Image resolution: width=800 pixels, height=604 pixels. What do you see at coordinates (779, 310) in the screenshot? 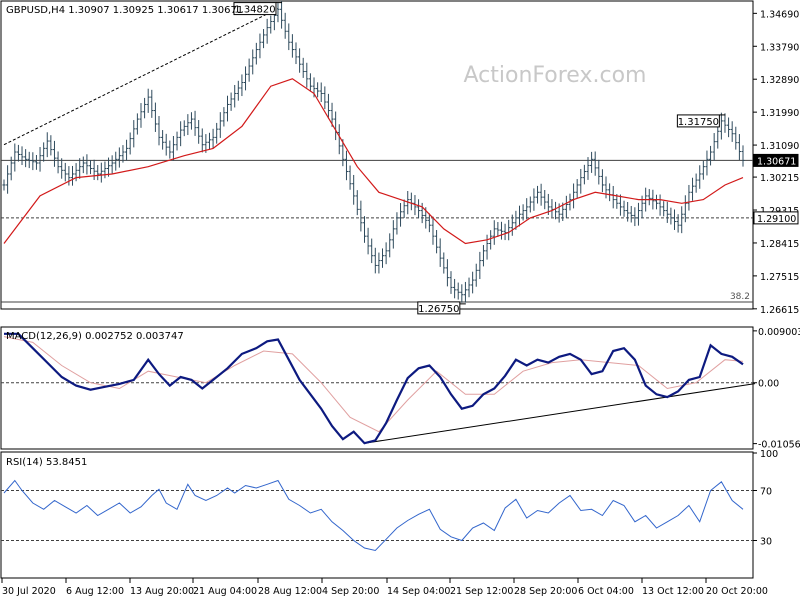
I see `price-tick-label-9: 1.26615` at bounding box center [779, 310].